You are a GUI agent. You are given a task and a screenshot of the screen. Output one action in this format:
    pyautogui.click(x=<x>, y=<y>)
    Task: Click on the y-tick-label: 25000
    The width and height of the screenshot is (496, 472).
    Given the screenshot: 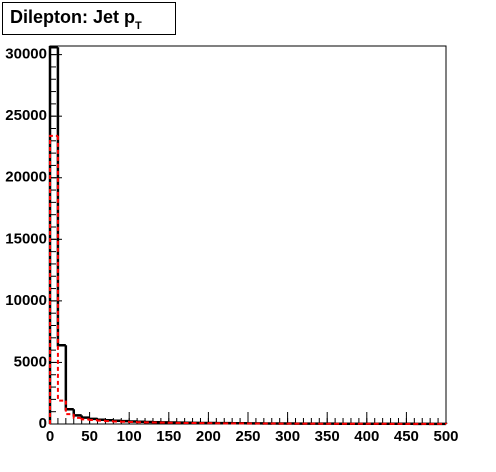 What is the action you would take?
    pyautogui.click(x=26, y=115)
    